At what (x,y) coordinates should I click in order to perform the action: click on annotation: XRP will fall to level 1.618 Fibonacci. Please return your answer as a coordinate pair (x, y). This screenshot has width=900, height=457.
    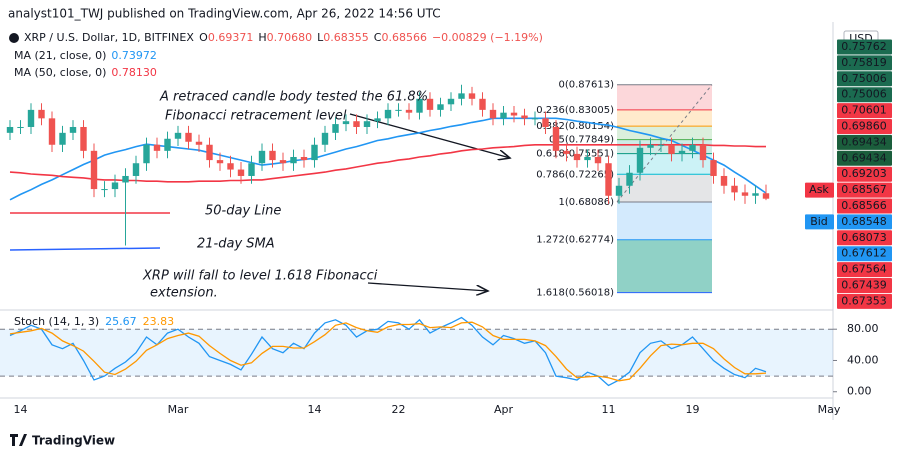
    Looking at the image, I should click on (260, 276).